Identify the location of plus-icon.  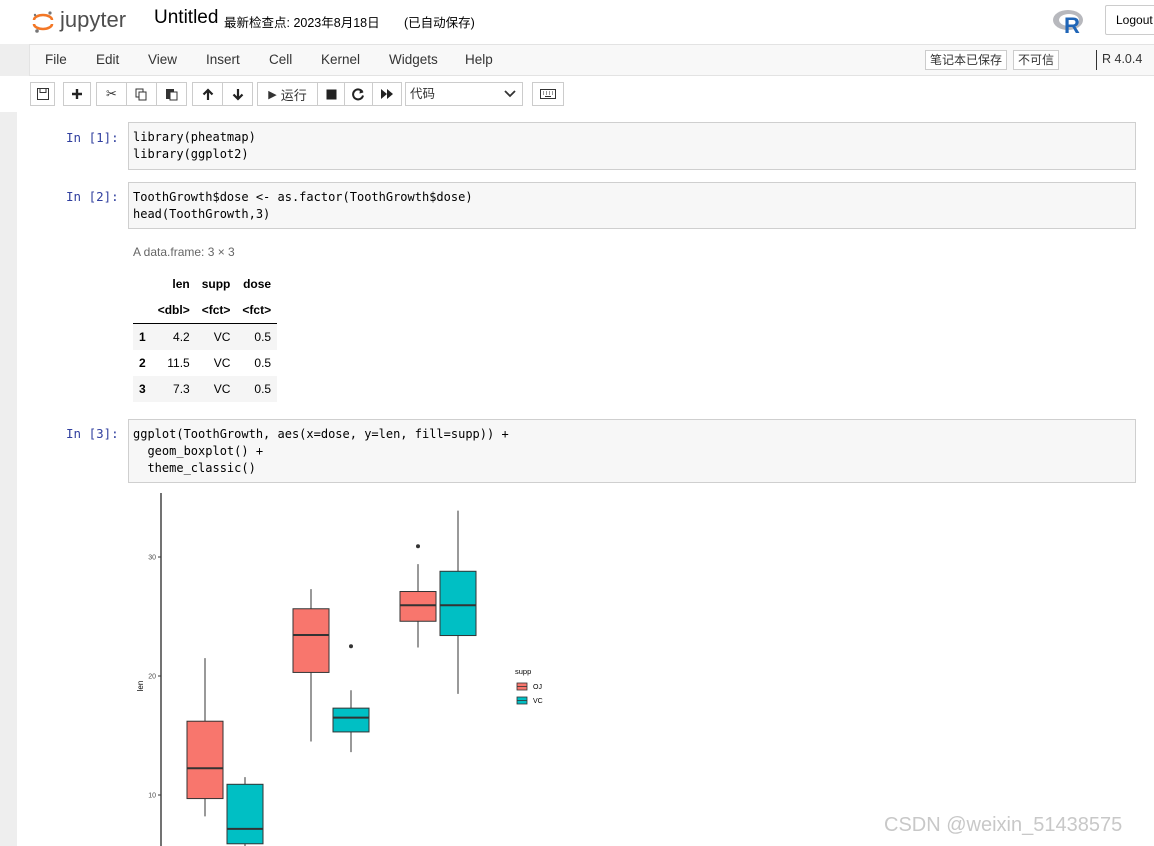
(77, 94).